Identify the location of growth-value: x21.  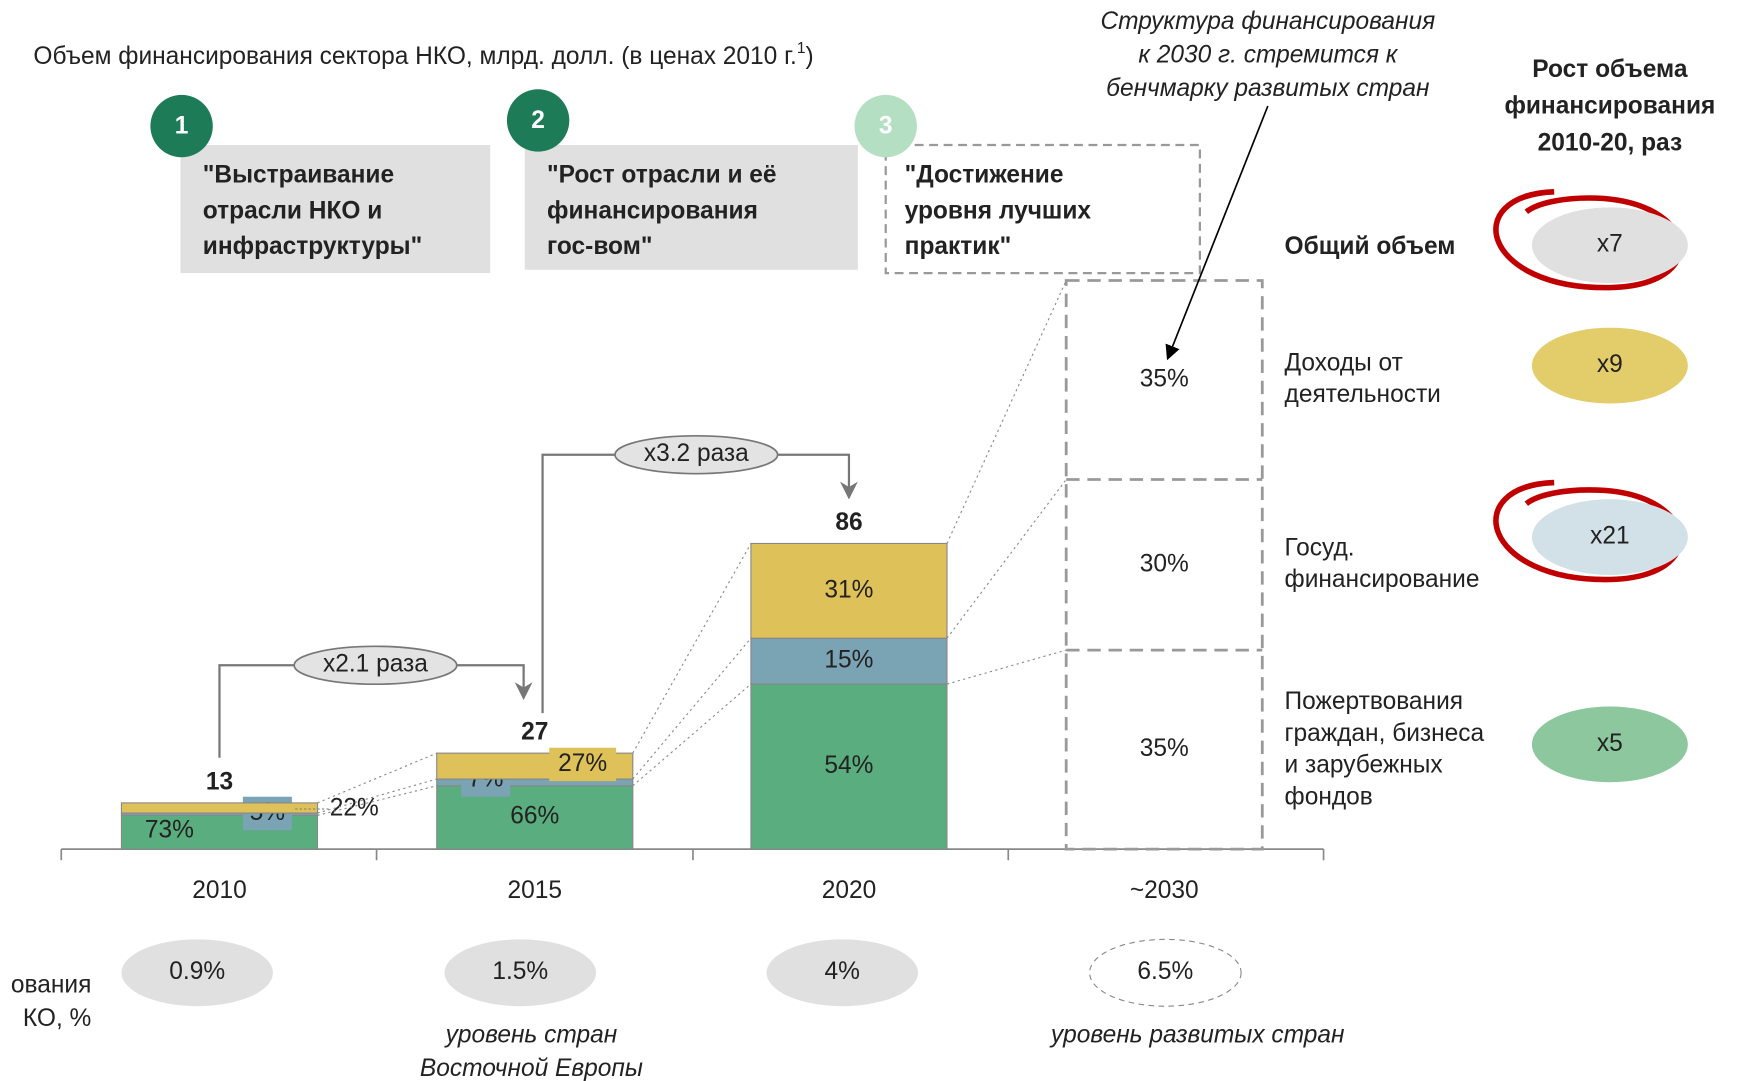
(1610, 536).